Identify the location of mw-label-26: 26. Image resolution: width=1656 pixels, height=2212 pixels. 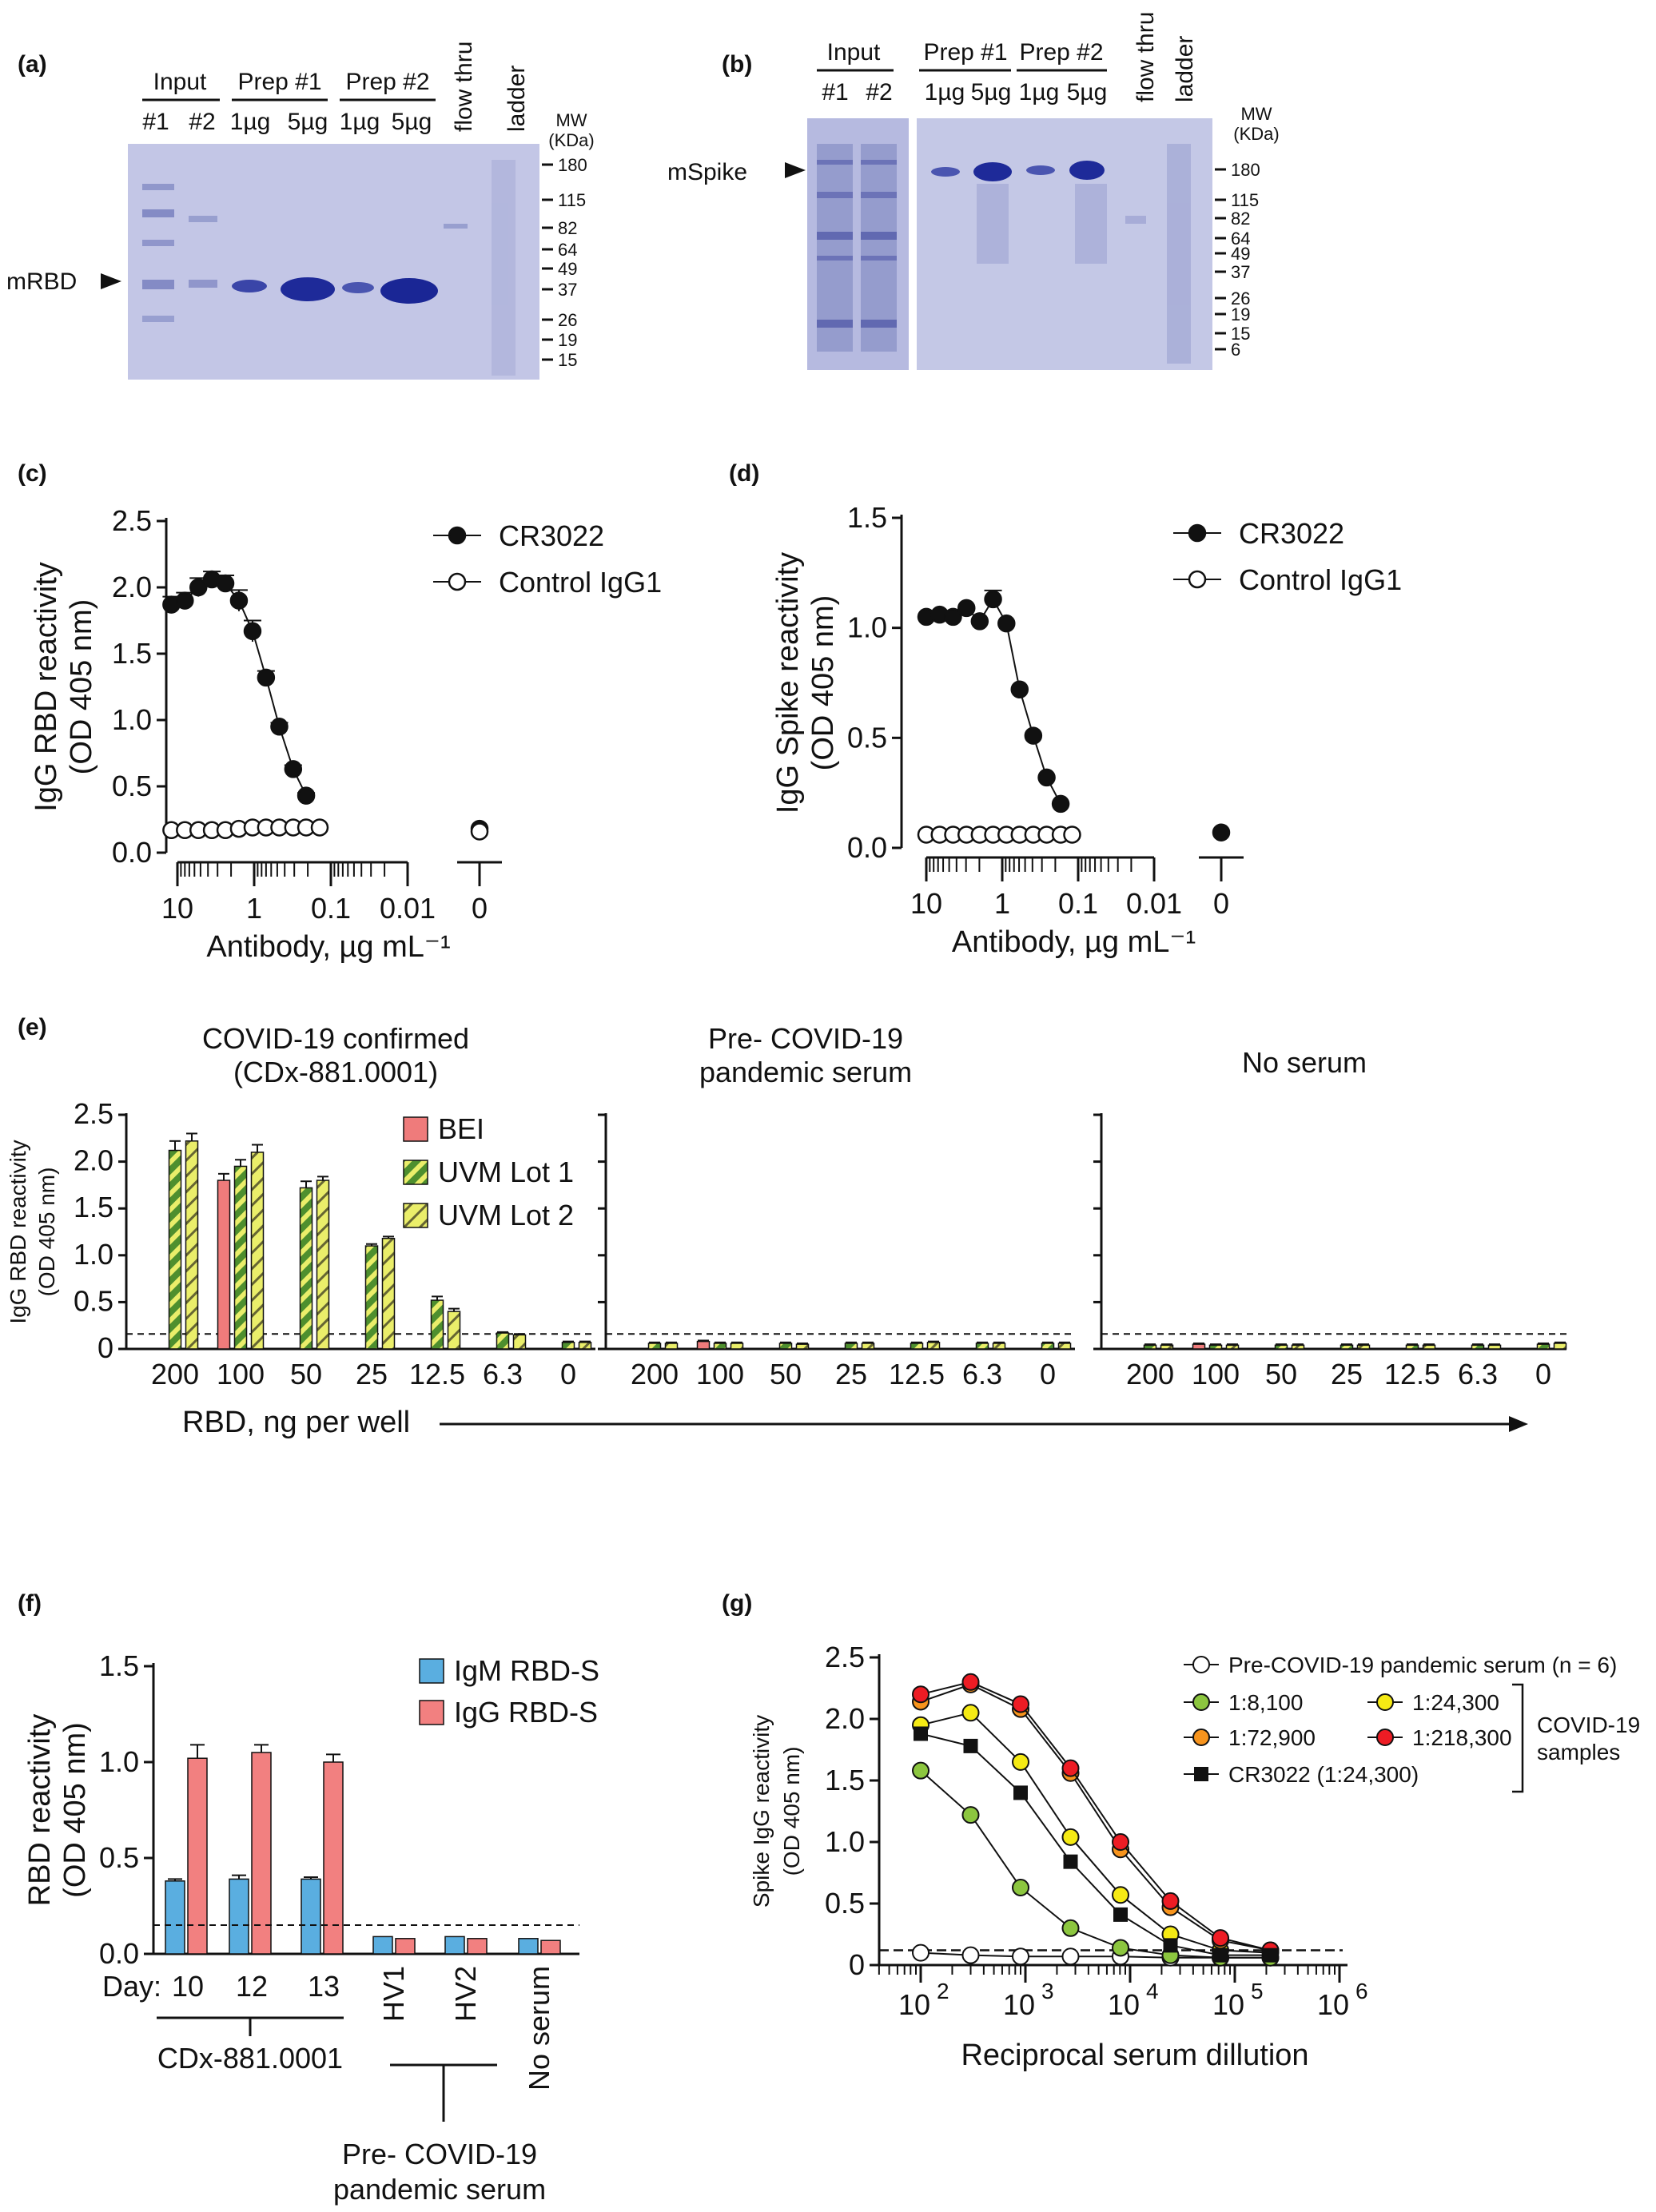
(1240, 298).